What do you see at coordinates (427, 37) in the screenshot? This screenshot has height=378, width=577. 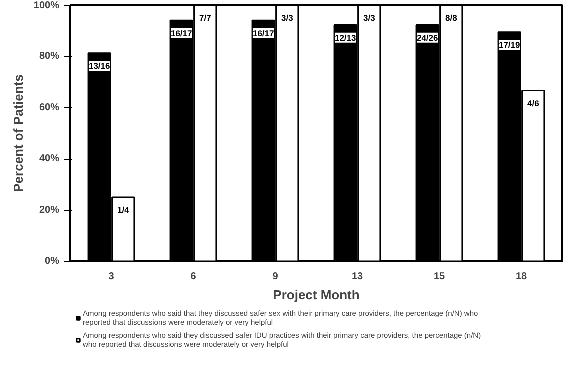 I see `annotation: 24/26` at bounding box center [427, 37].